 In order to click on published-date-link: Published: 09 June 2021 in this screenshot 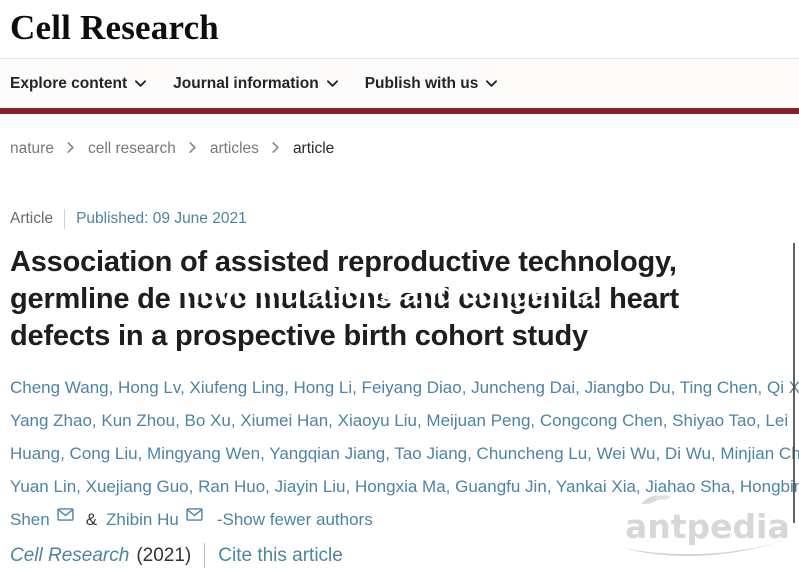, I will do `click(161, 218)`.